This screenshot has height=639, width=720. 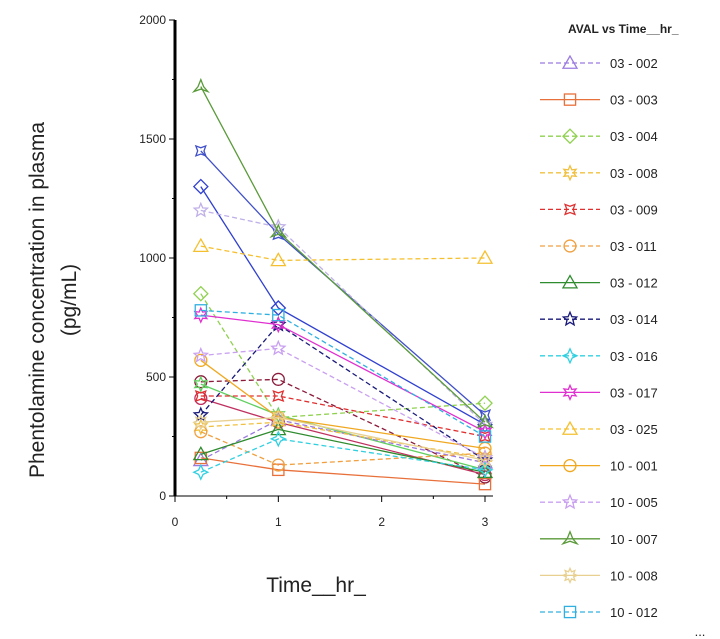 I want to click on x-tick-label: 0, so click(x=175, y=522).